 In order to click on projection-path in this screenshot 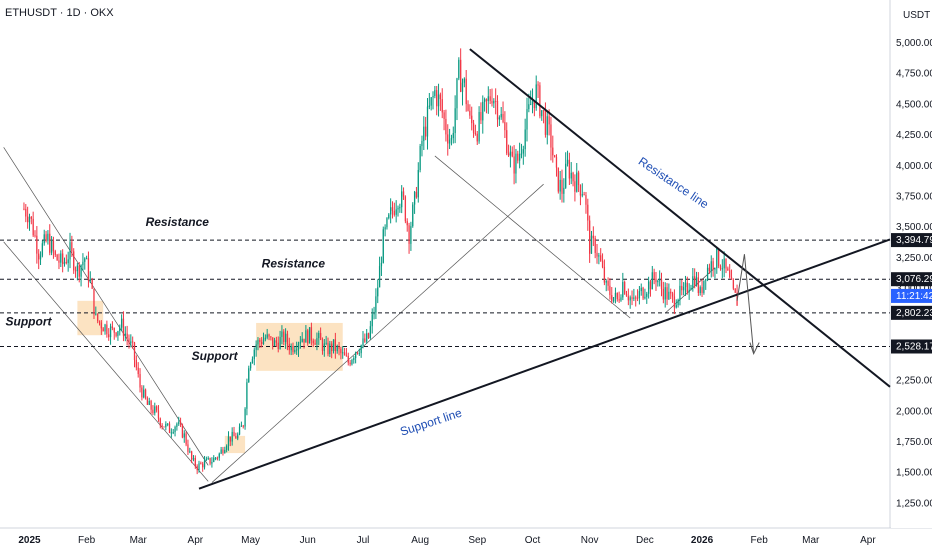, I will do `click(745, 304)`.